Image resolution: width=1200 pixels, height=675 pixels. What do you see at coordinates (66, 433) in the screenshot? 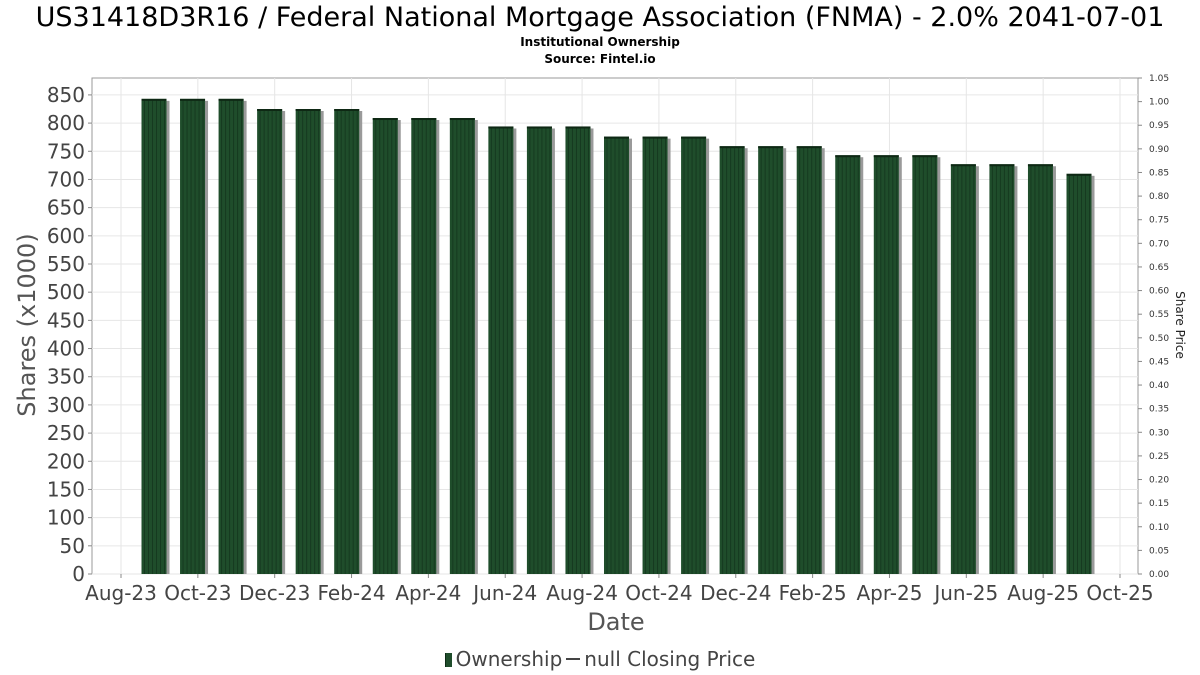
I see `y-tick-label: 250` at bounding box center [66, 433].